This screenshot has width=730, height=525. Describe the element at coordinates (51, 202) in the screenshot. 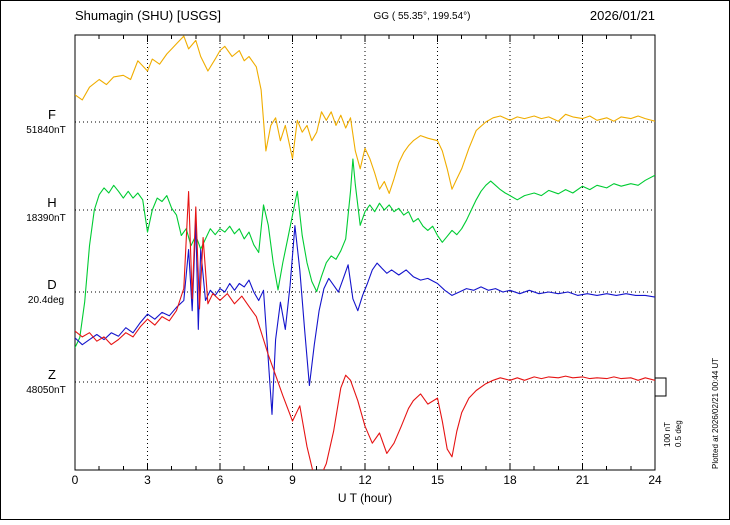

I see `series-letter-H: H` at that location.